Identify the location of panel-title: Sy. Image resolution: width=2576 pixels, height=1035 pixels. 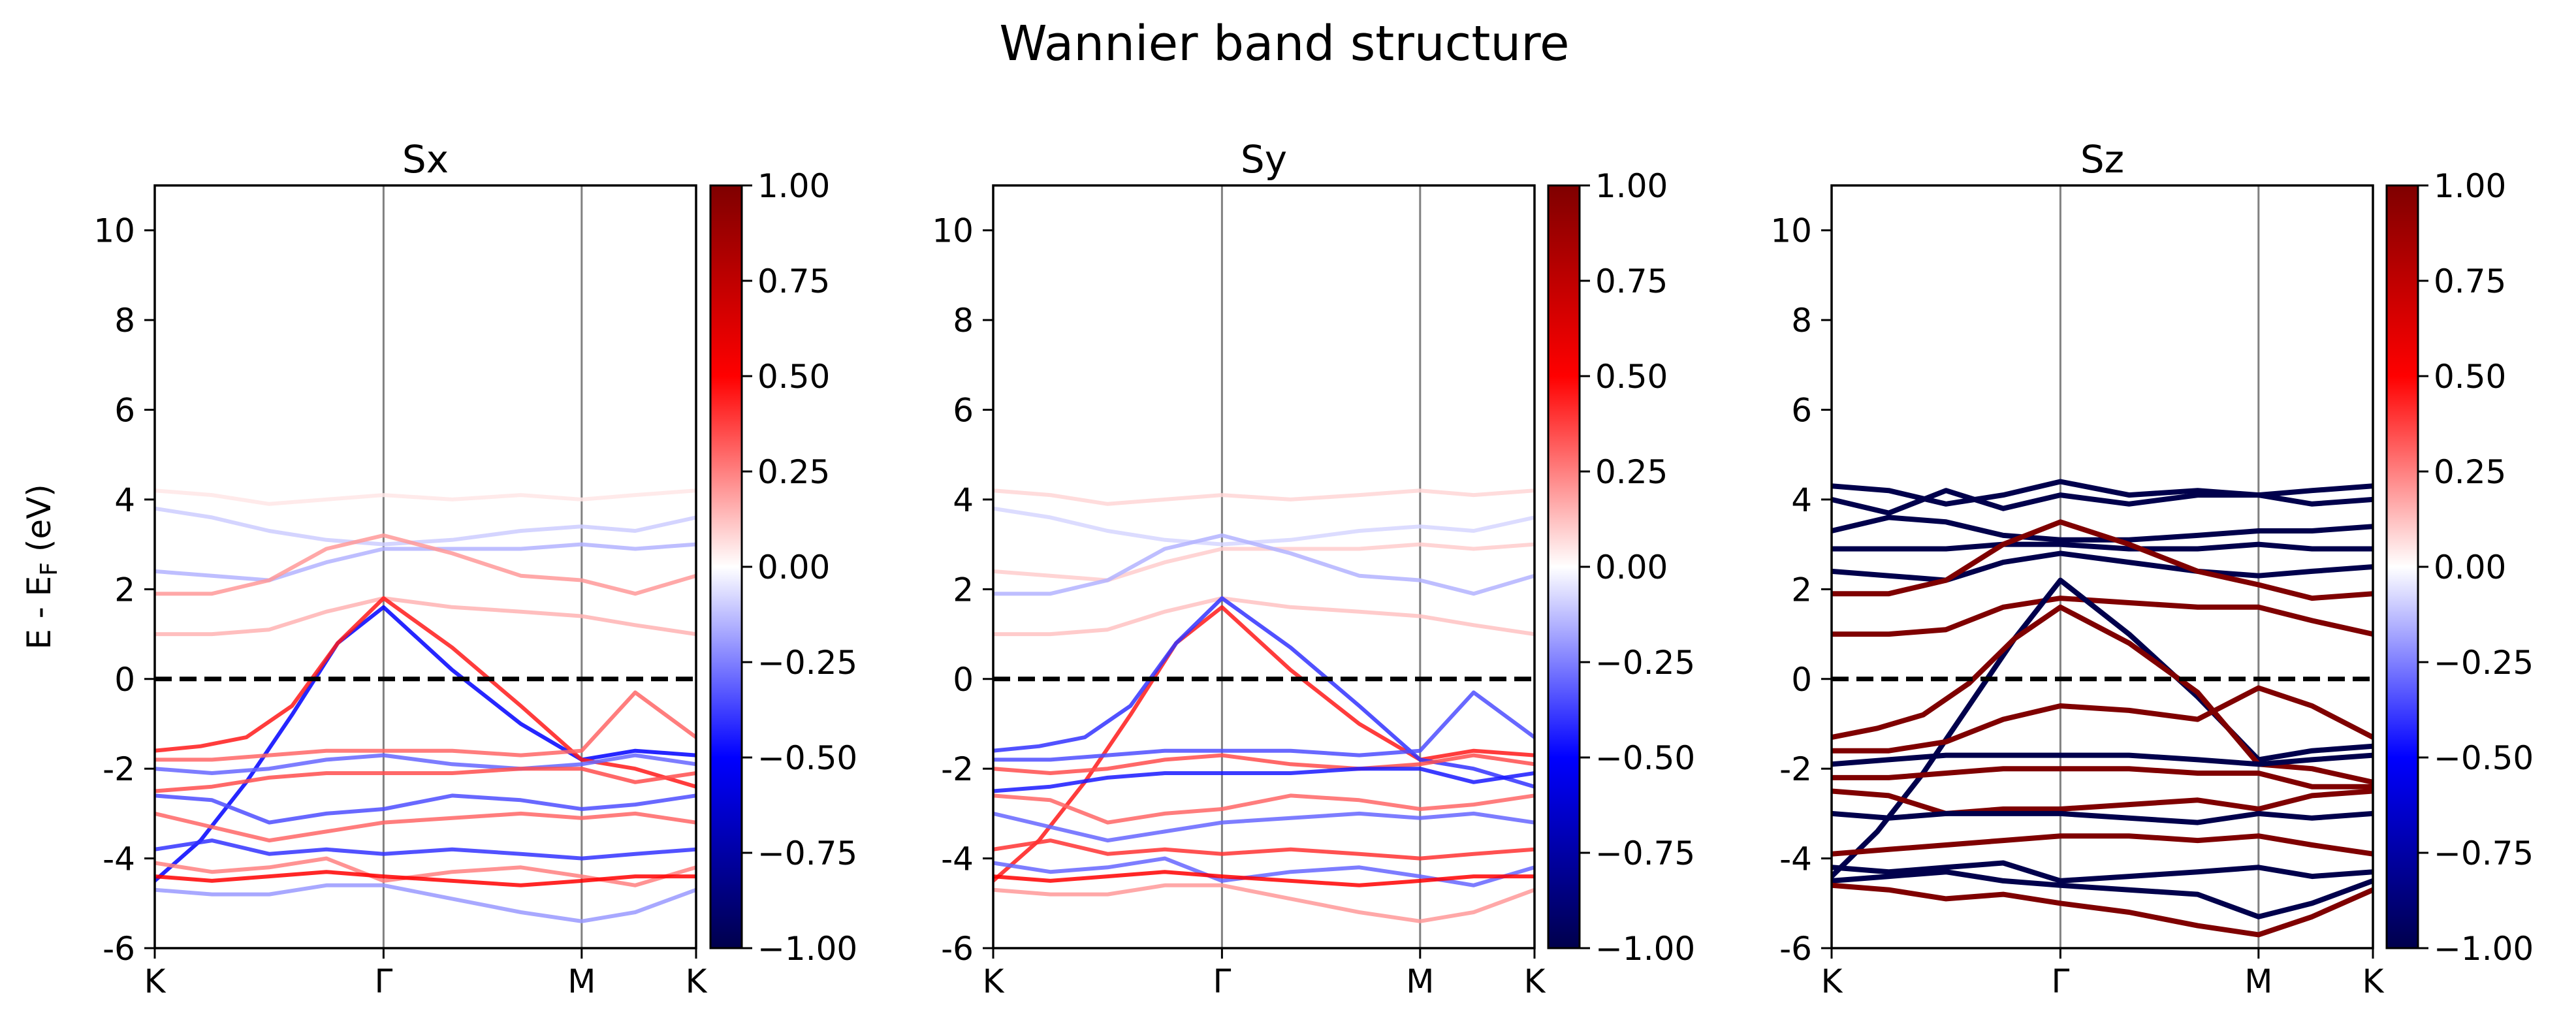
(1264, 159).